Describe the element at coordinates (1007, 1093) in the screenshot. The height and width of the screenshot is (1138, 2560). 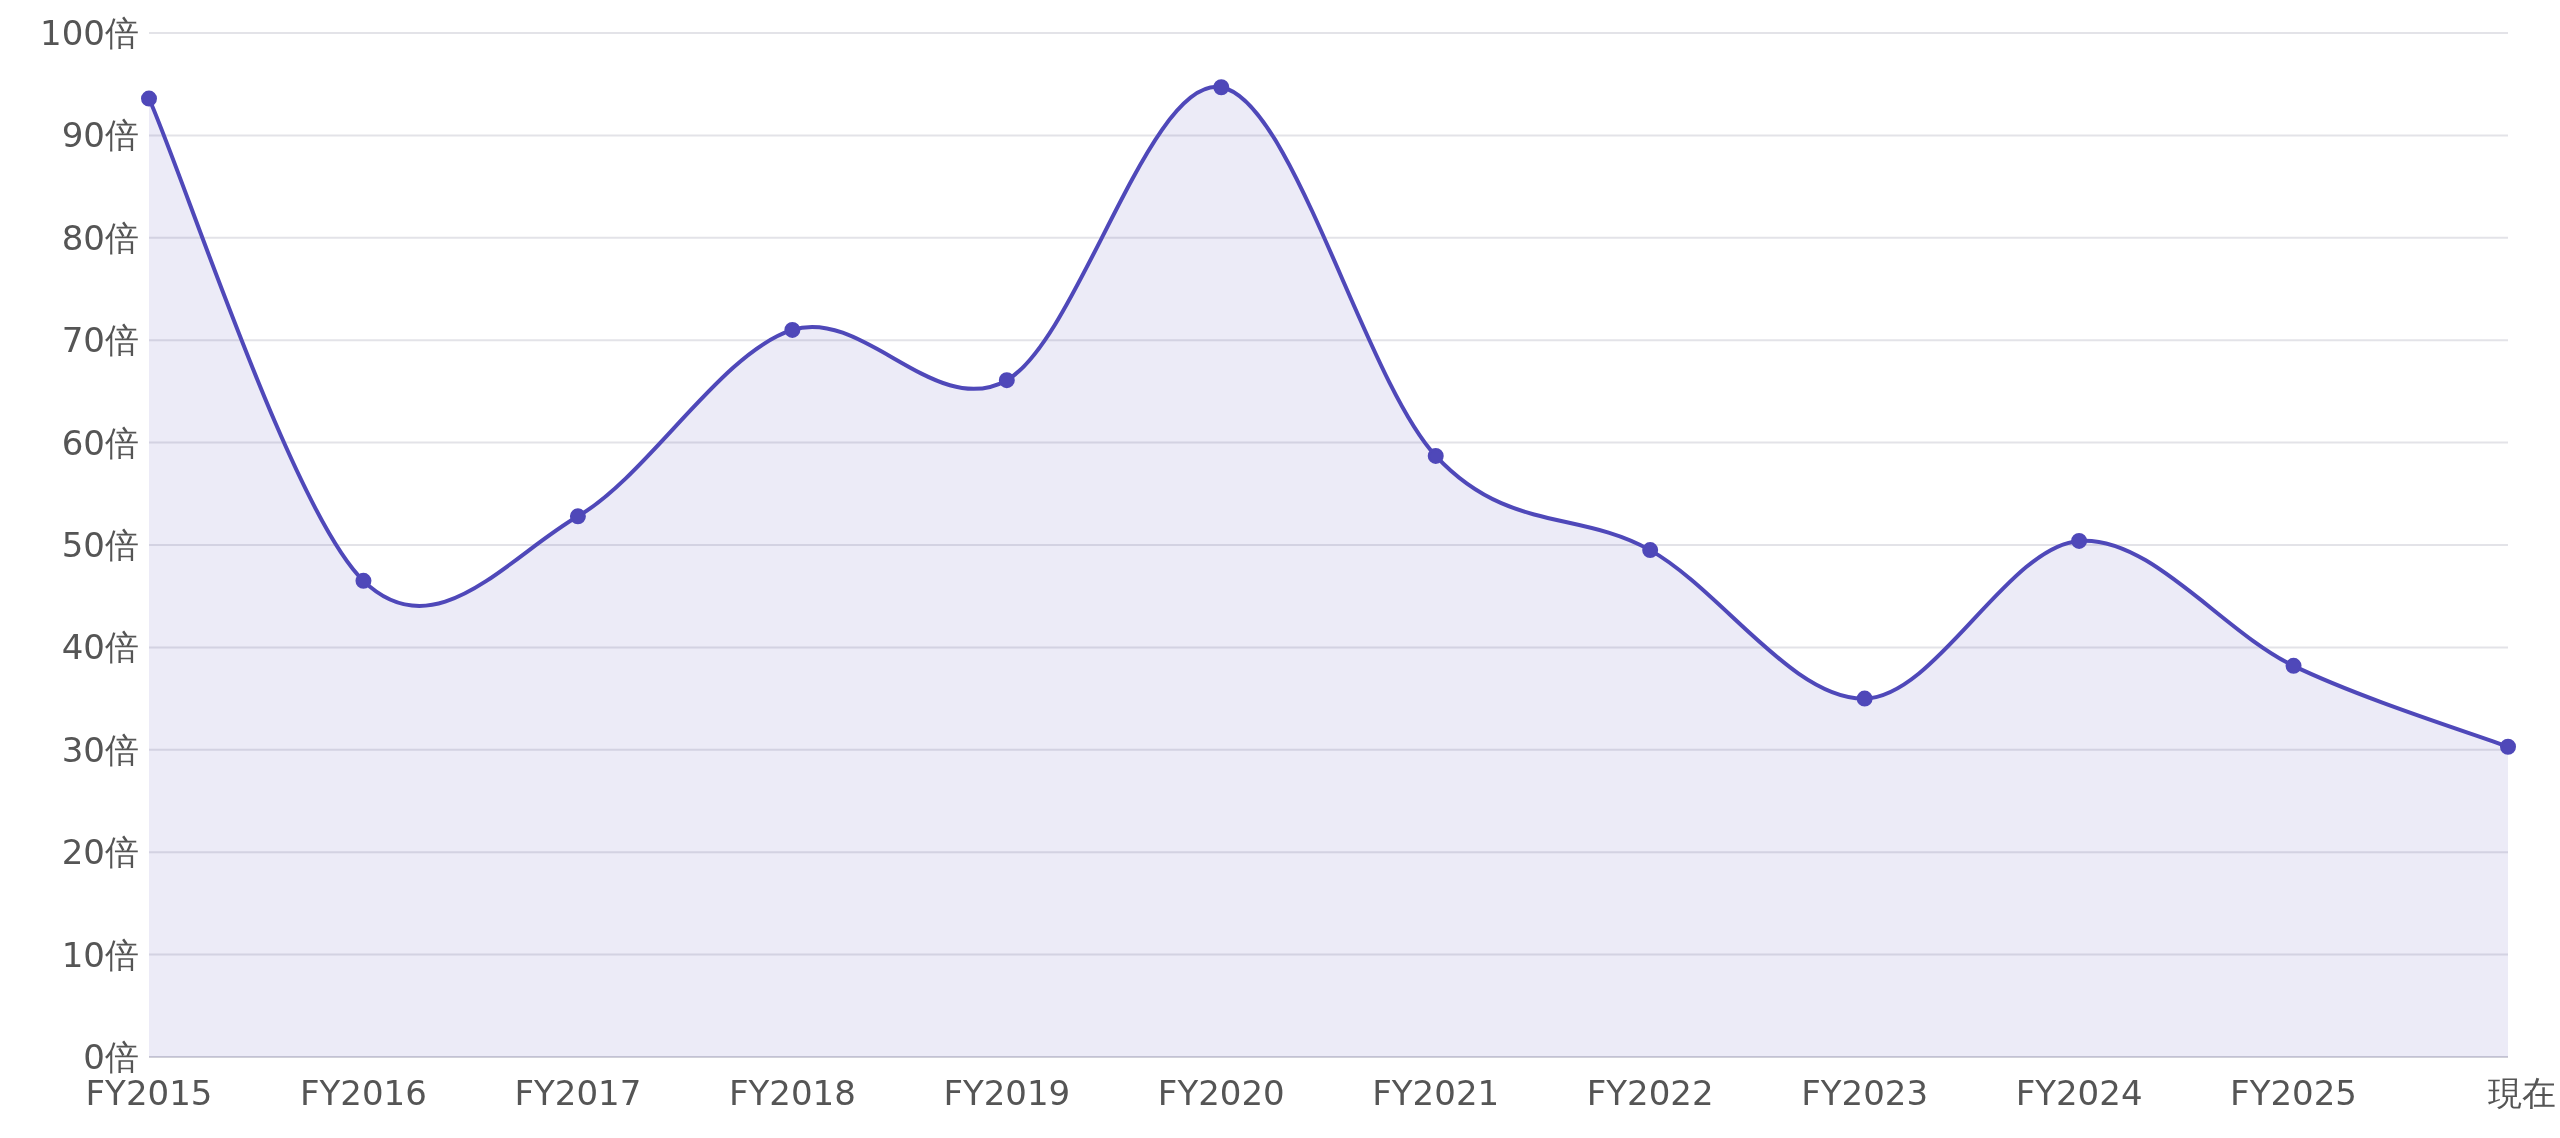
I see `x-tick-label: FY2019` at that location.